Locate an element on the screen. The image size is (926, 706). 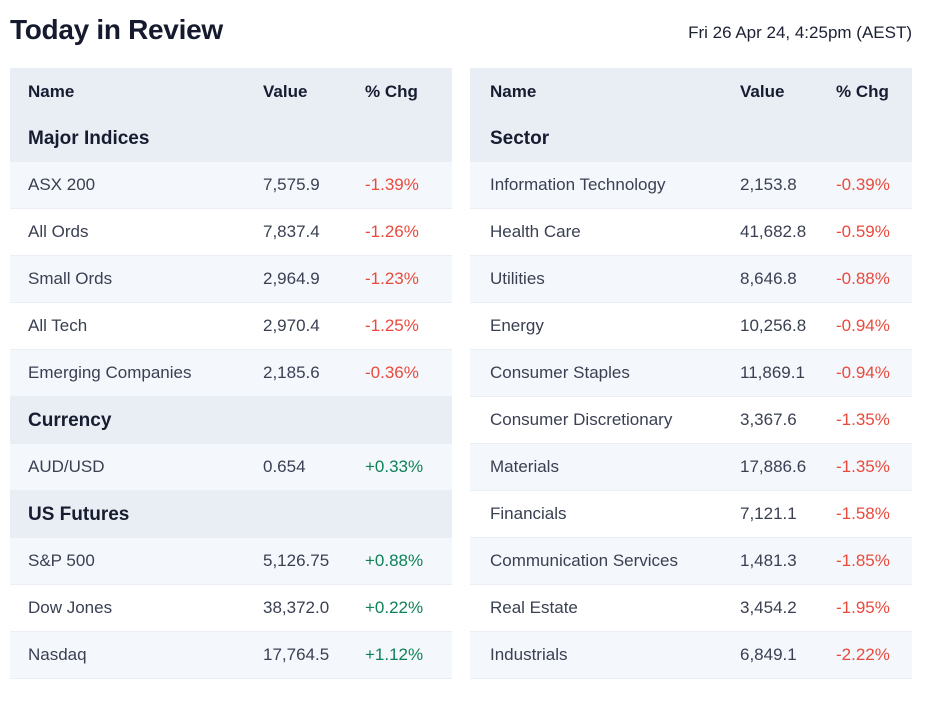
row-name: Consumer Staples is located at coordinates (560, 372).